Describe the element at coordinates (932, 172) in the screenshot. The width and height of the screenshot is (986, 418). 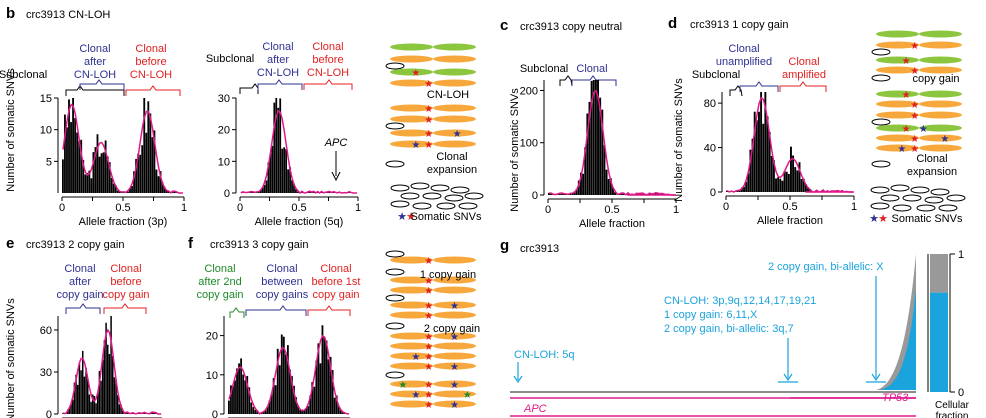
I see `schem-d-expansion-2: expansion` at that location.